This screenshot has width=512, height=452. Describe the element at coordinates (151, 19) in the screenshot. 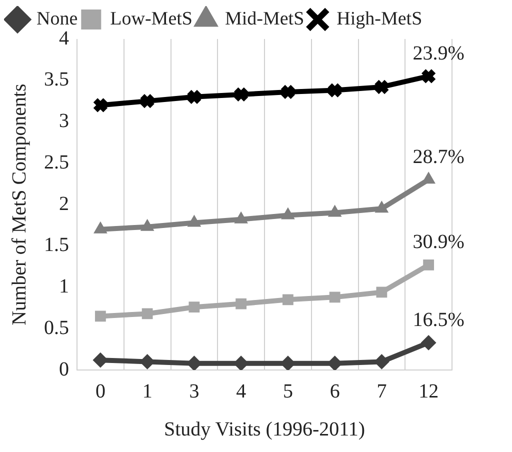

I see `legend-label: Low-MetS` at that location.